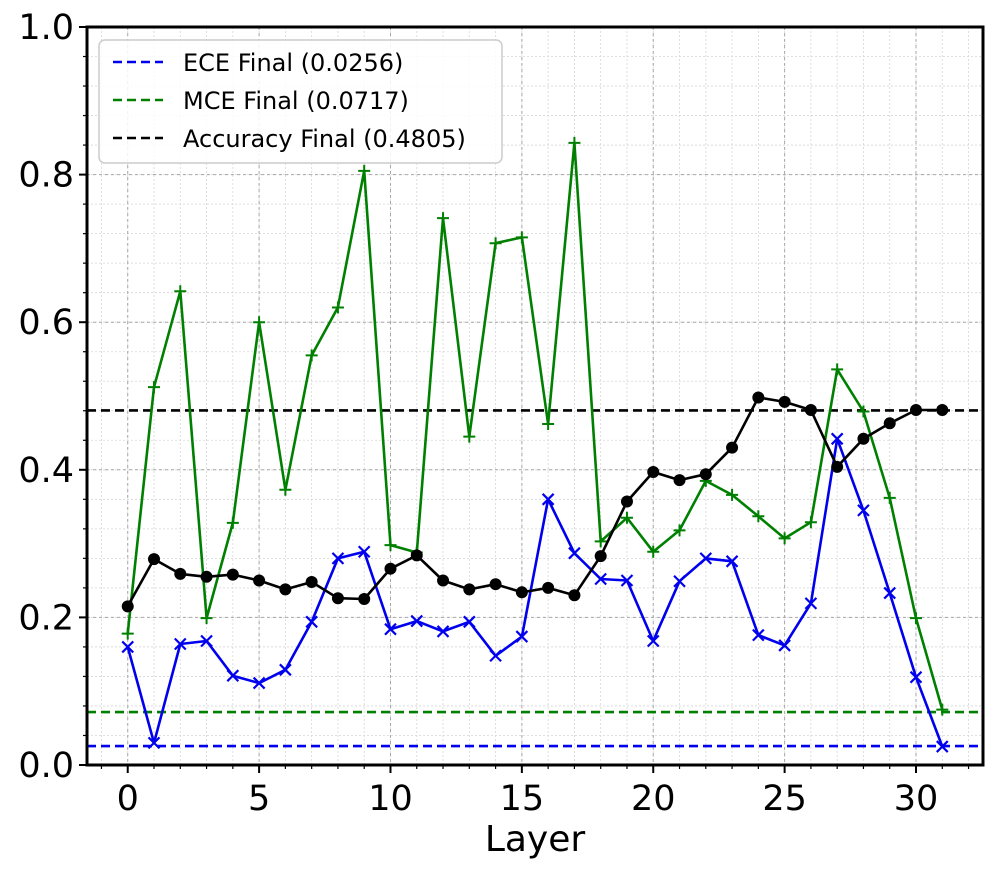 Image resolution: width=996 pixels, height=872 pixels. What do you see at coordinates (916, 799) in the screenshot?
I see `x-tick-label: 30` at bounding box center [916, 799].